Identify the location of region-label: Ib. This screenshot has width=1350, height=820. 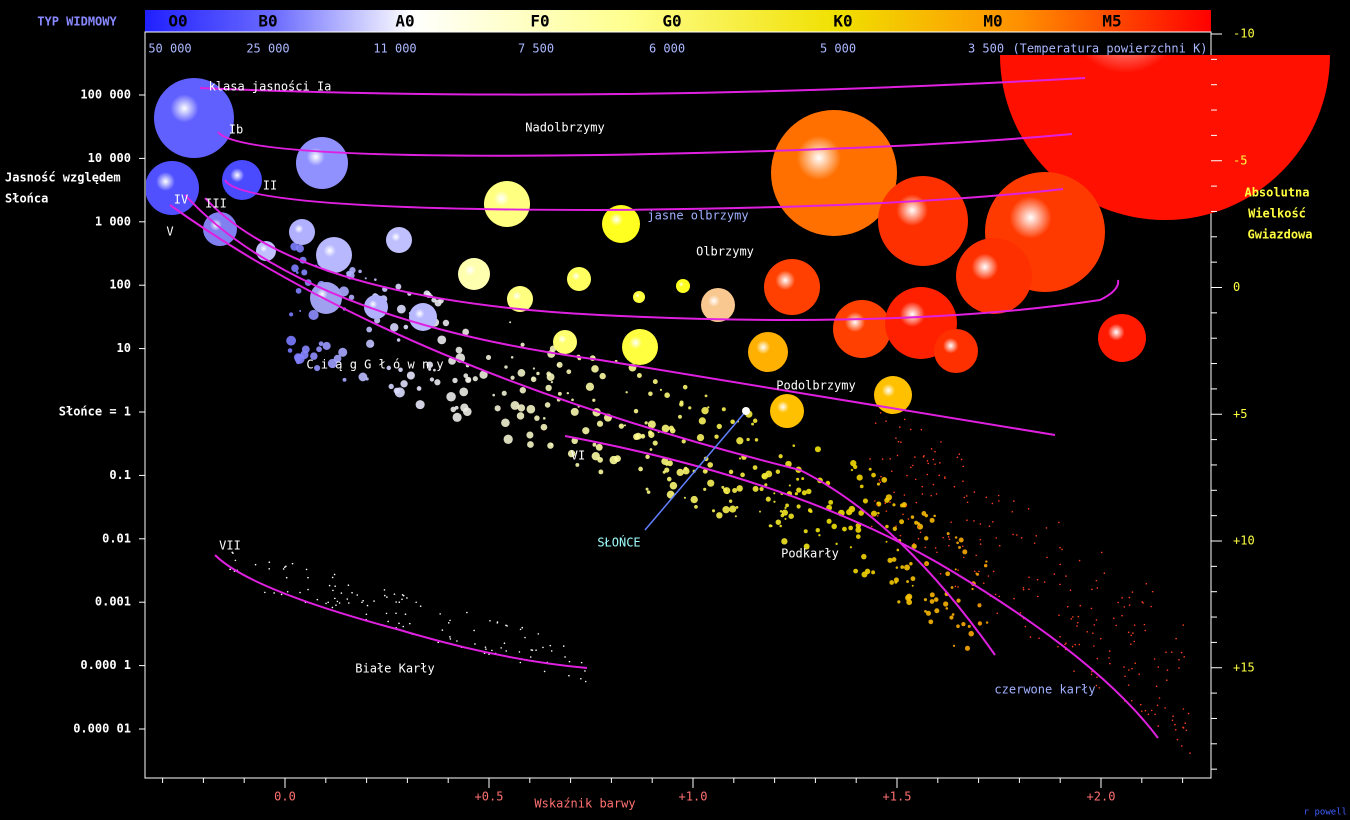
(236, 130).